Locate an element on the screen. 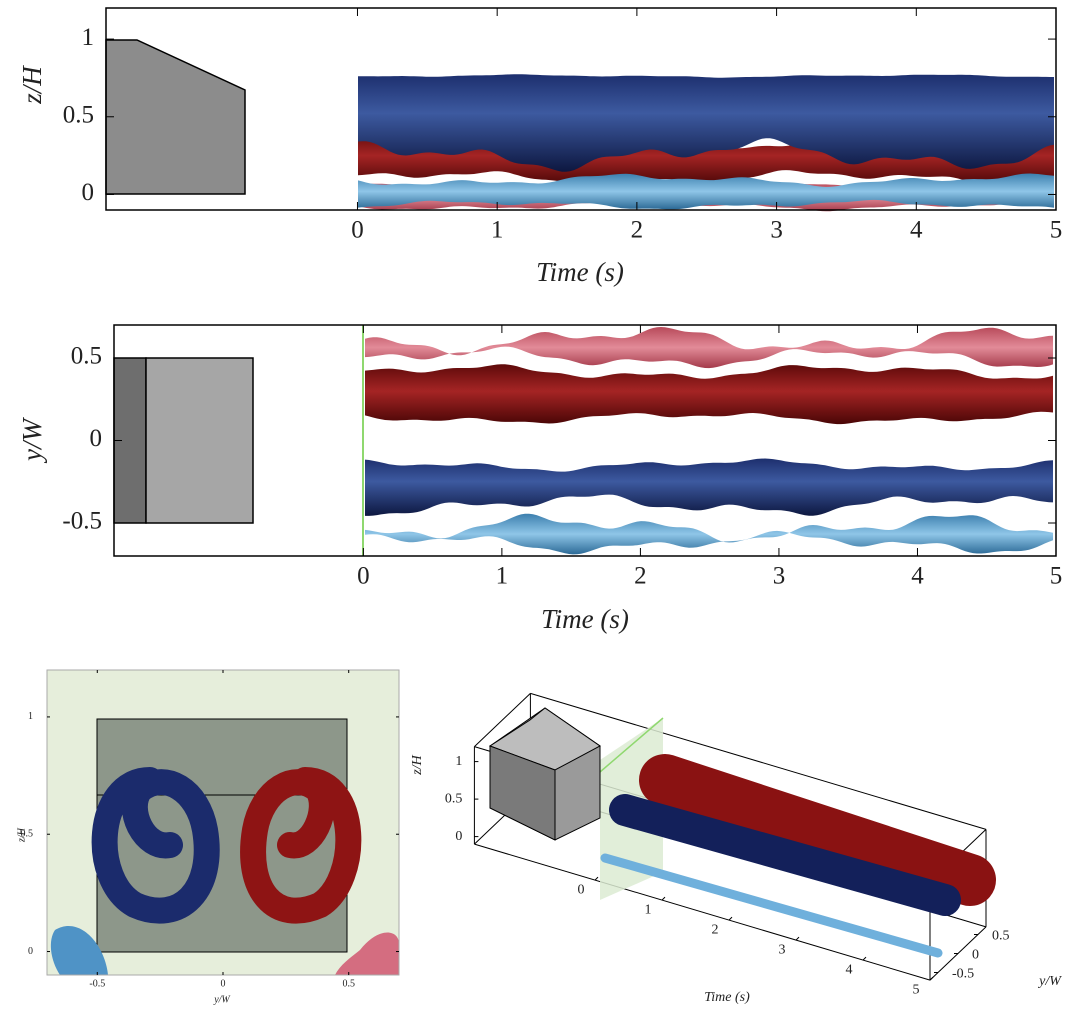 Image resolution: width=1072 pixels, height=1009 pixels. plane-edge is located at coordinates (631, 745).